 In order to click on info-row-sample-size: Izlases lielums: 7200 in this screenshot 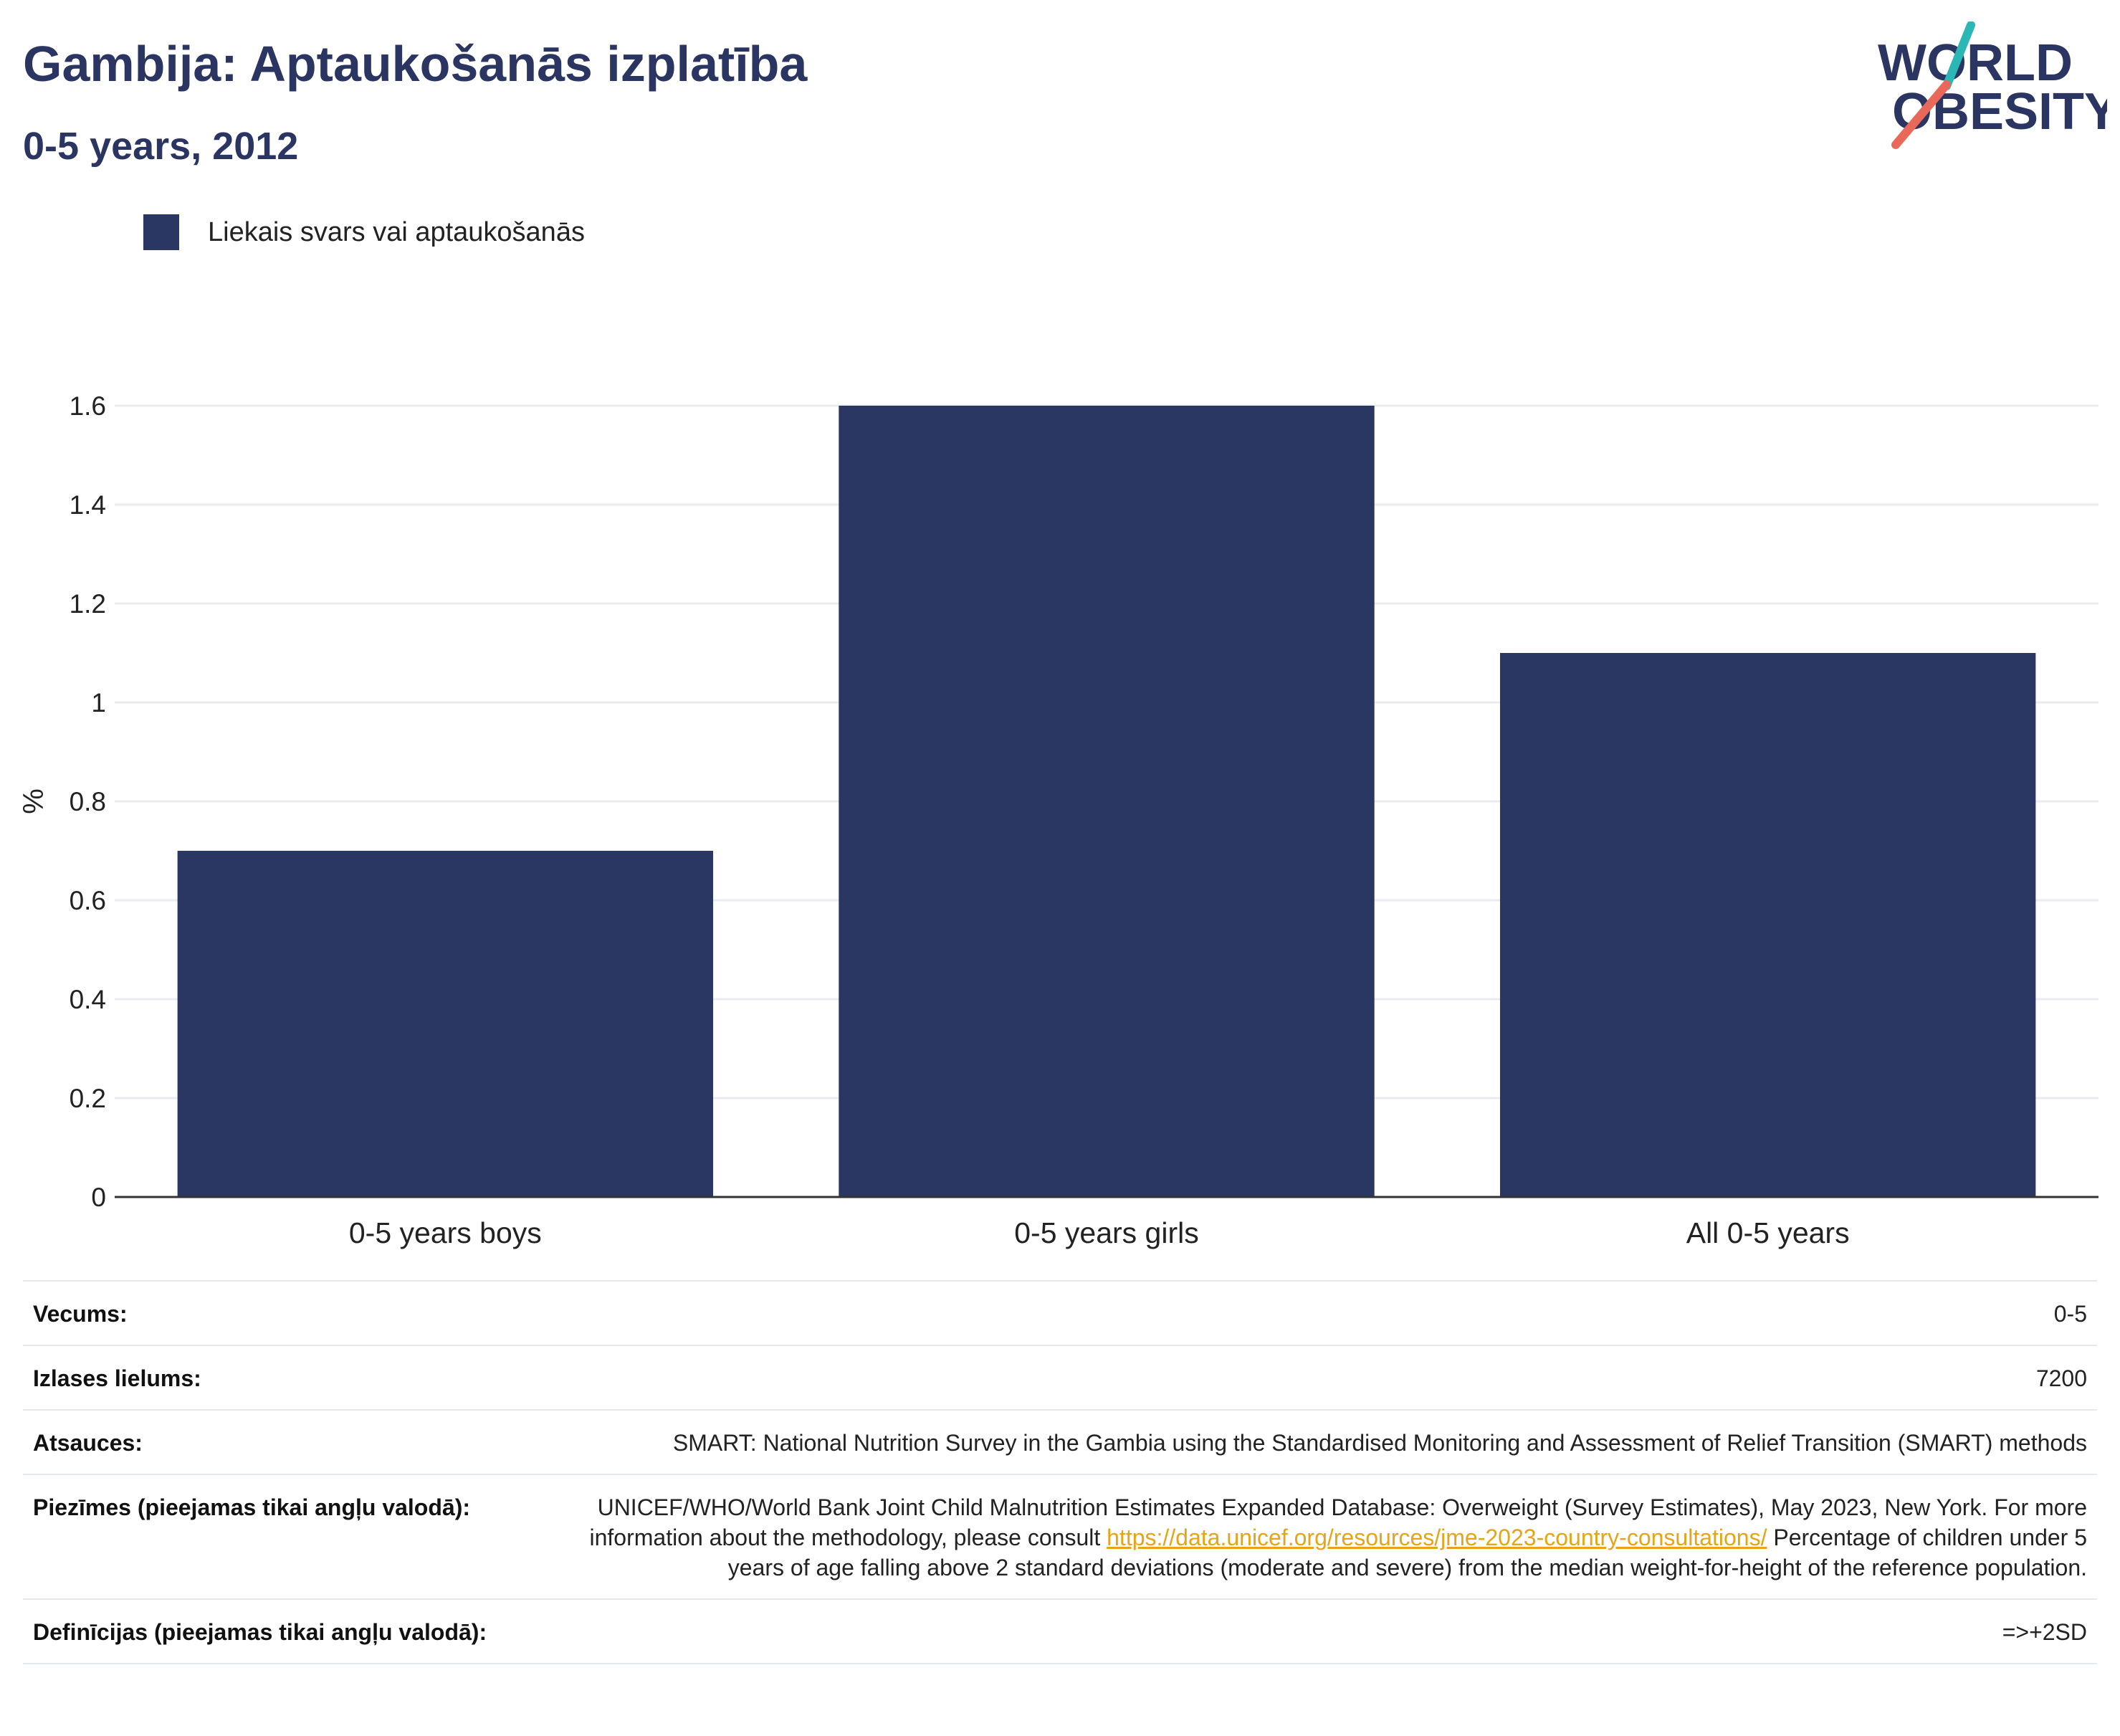, I will do `click(1060, 1377)`.